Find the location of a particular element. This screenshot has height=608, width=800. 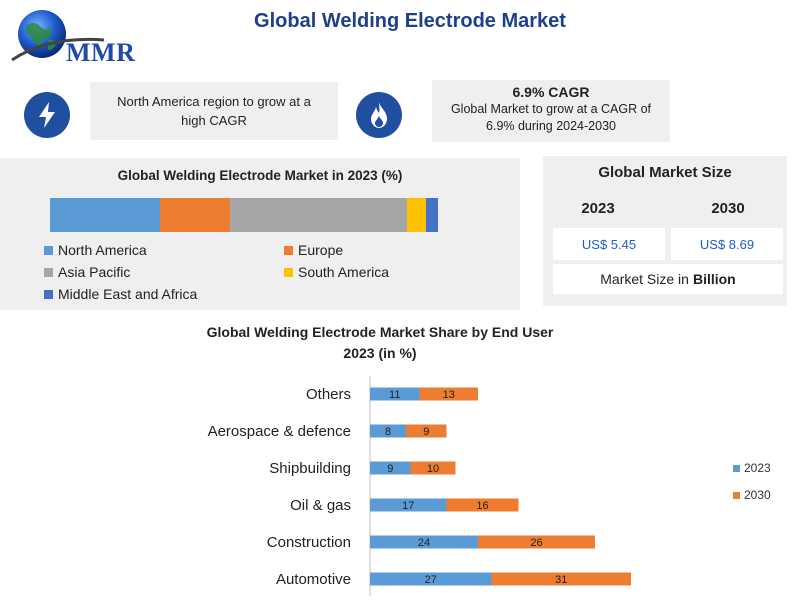

legend-label: Asia Pacific is located at coordinates (94, 272).